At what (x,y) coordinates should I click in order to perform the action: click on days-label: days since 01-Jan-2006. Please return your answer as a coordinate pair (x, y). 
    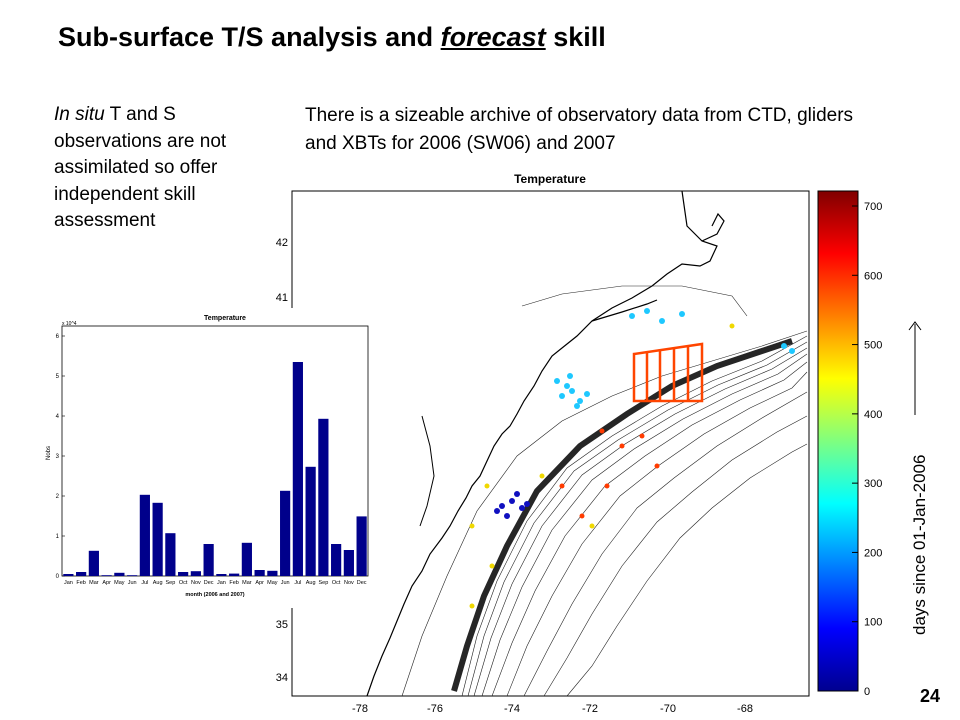
    Looking at the image, I should click on (918, 478).